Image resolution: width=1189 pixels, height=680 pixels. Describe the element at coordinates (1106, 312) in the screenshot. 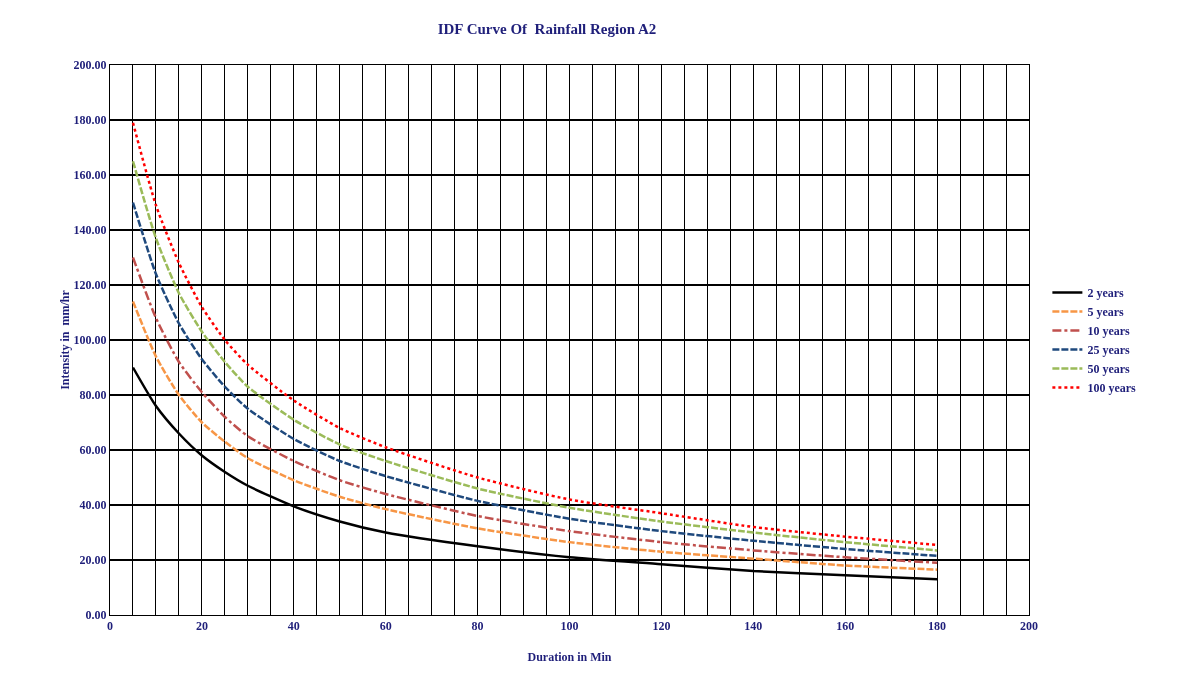

I see `legend-label: 5 years` at that location.